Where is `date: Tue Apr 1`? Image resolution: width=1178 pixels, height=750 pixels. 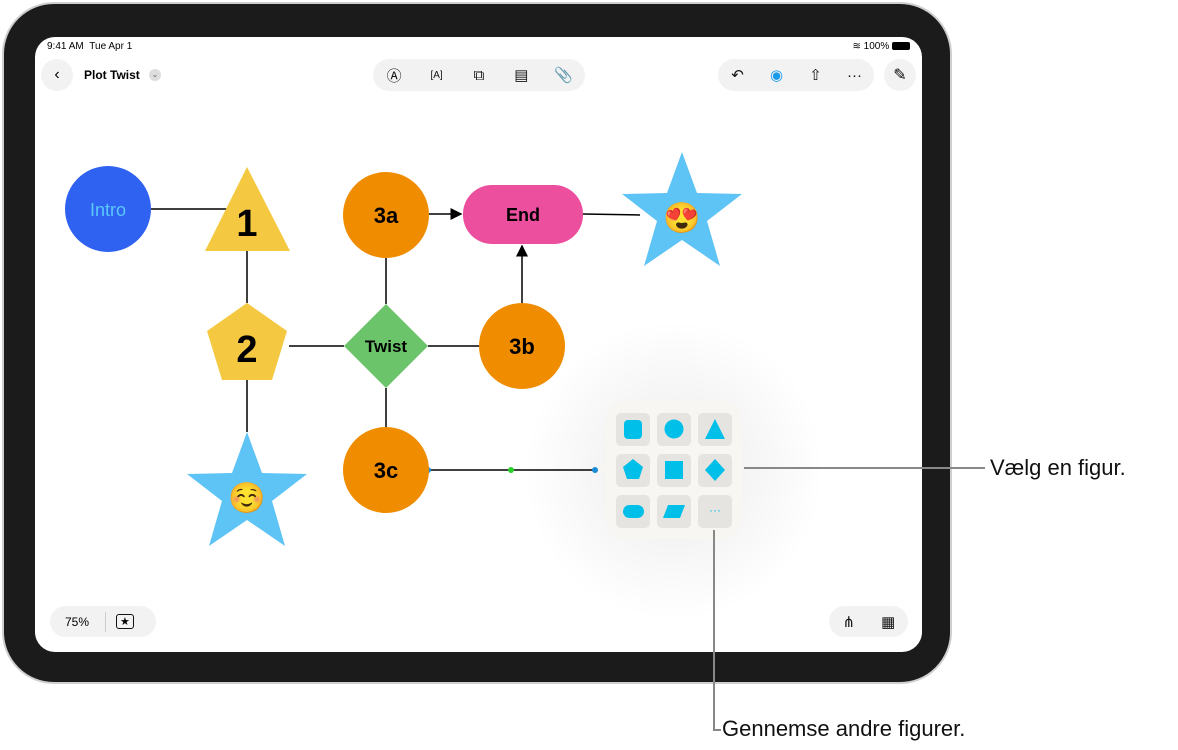
date: Tue Apr 1 is located at coordinates (111, 46).